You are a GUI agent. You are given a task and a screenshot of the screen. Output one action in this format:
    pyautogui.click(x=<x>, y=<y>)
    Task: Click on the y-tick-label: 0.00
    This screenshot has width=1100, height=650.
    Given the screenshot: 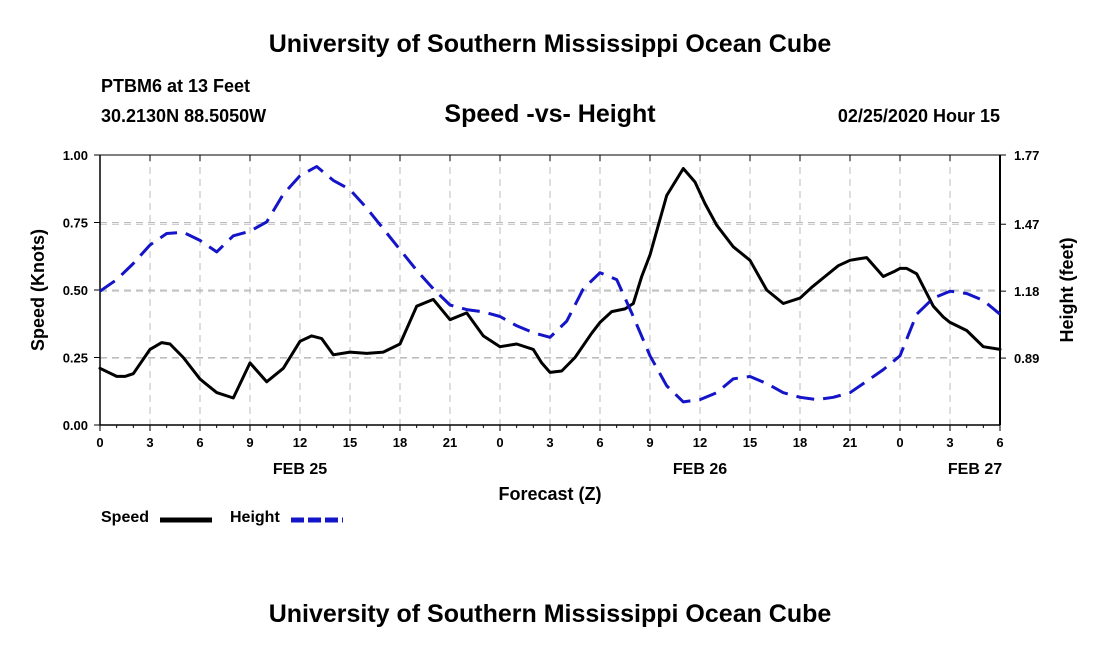 What is the action you would take?
    pyautogui.click(x=75, y=425)
    